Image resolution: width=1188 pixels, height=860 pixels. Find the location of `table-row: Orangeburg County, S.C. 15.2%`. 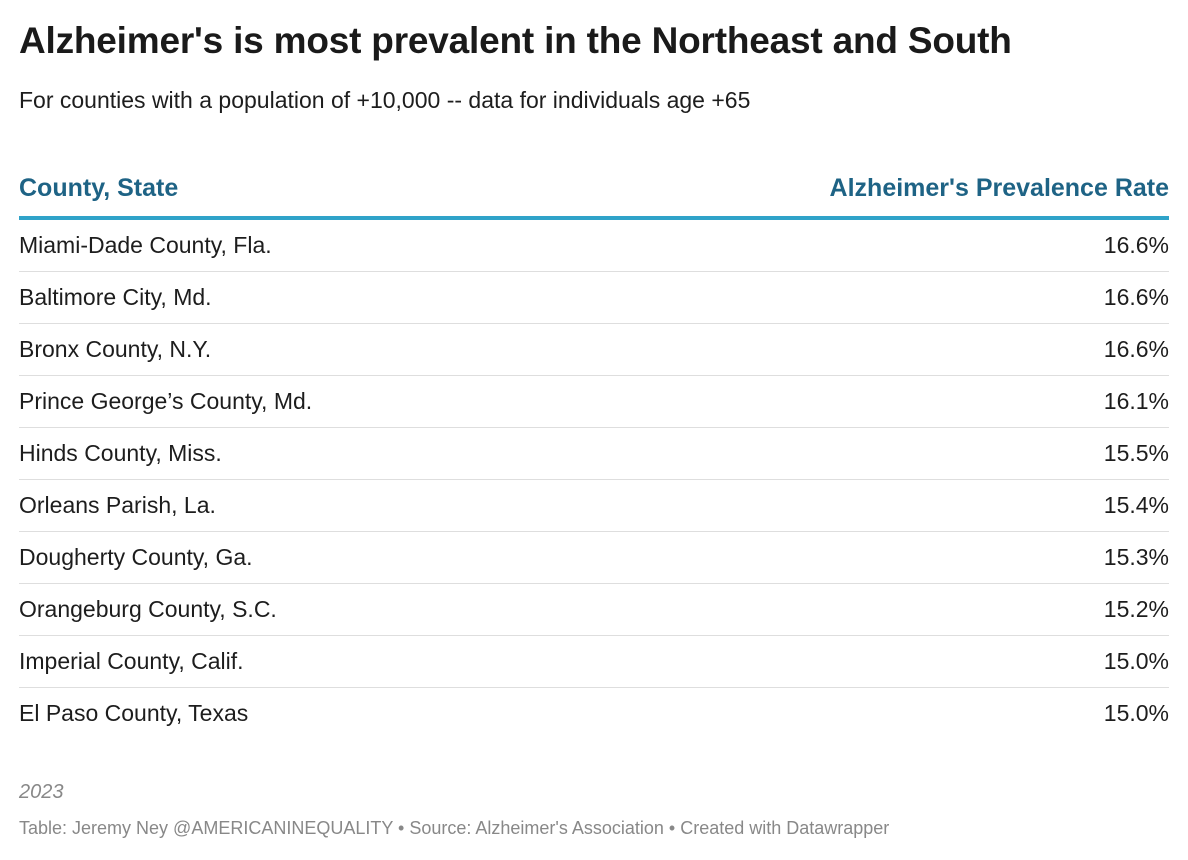

table-row: Orangeburg County, S.C. 15.2% is located at coordinates (594, 610).